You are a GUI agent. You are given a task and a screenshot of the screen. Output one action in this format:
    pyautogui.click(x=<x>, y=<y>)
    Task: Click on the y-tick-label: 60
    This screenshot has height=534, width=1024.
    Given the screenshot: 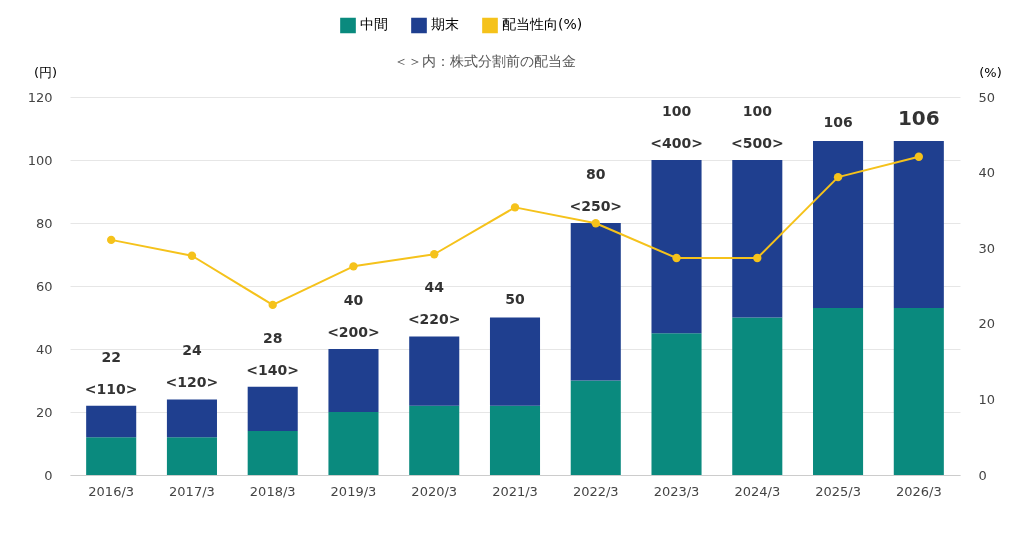 What is the action you would take?
    pyautogui.click(x=44, y=286)
    